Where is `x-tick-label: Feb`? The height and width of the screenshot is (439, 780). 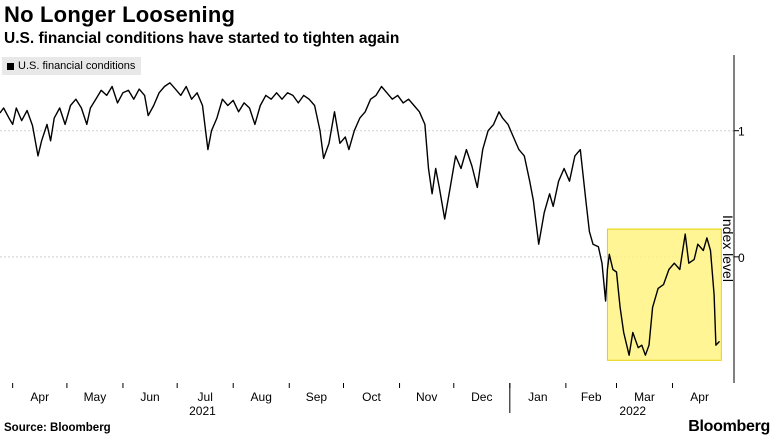
x-tick-label: Feb is located at coordinates (591, 397).